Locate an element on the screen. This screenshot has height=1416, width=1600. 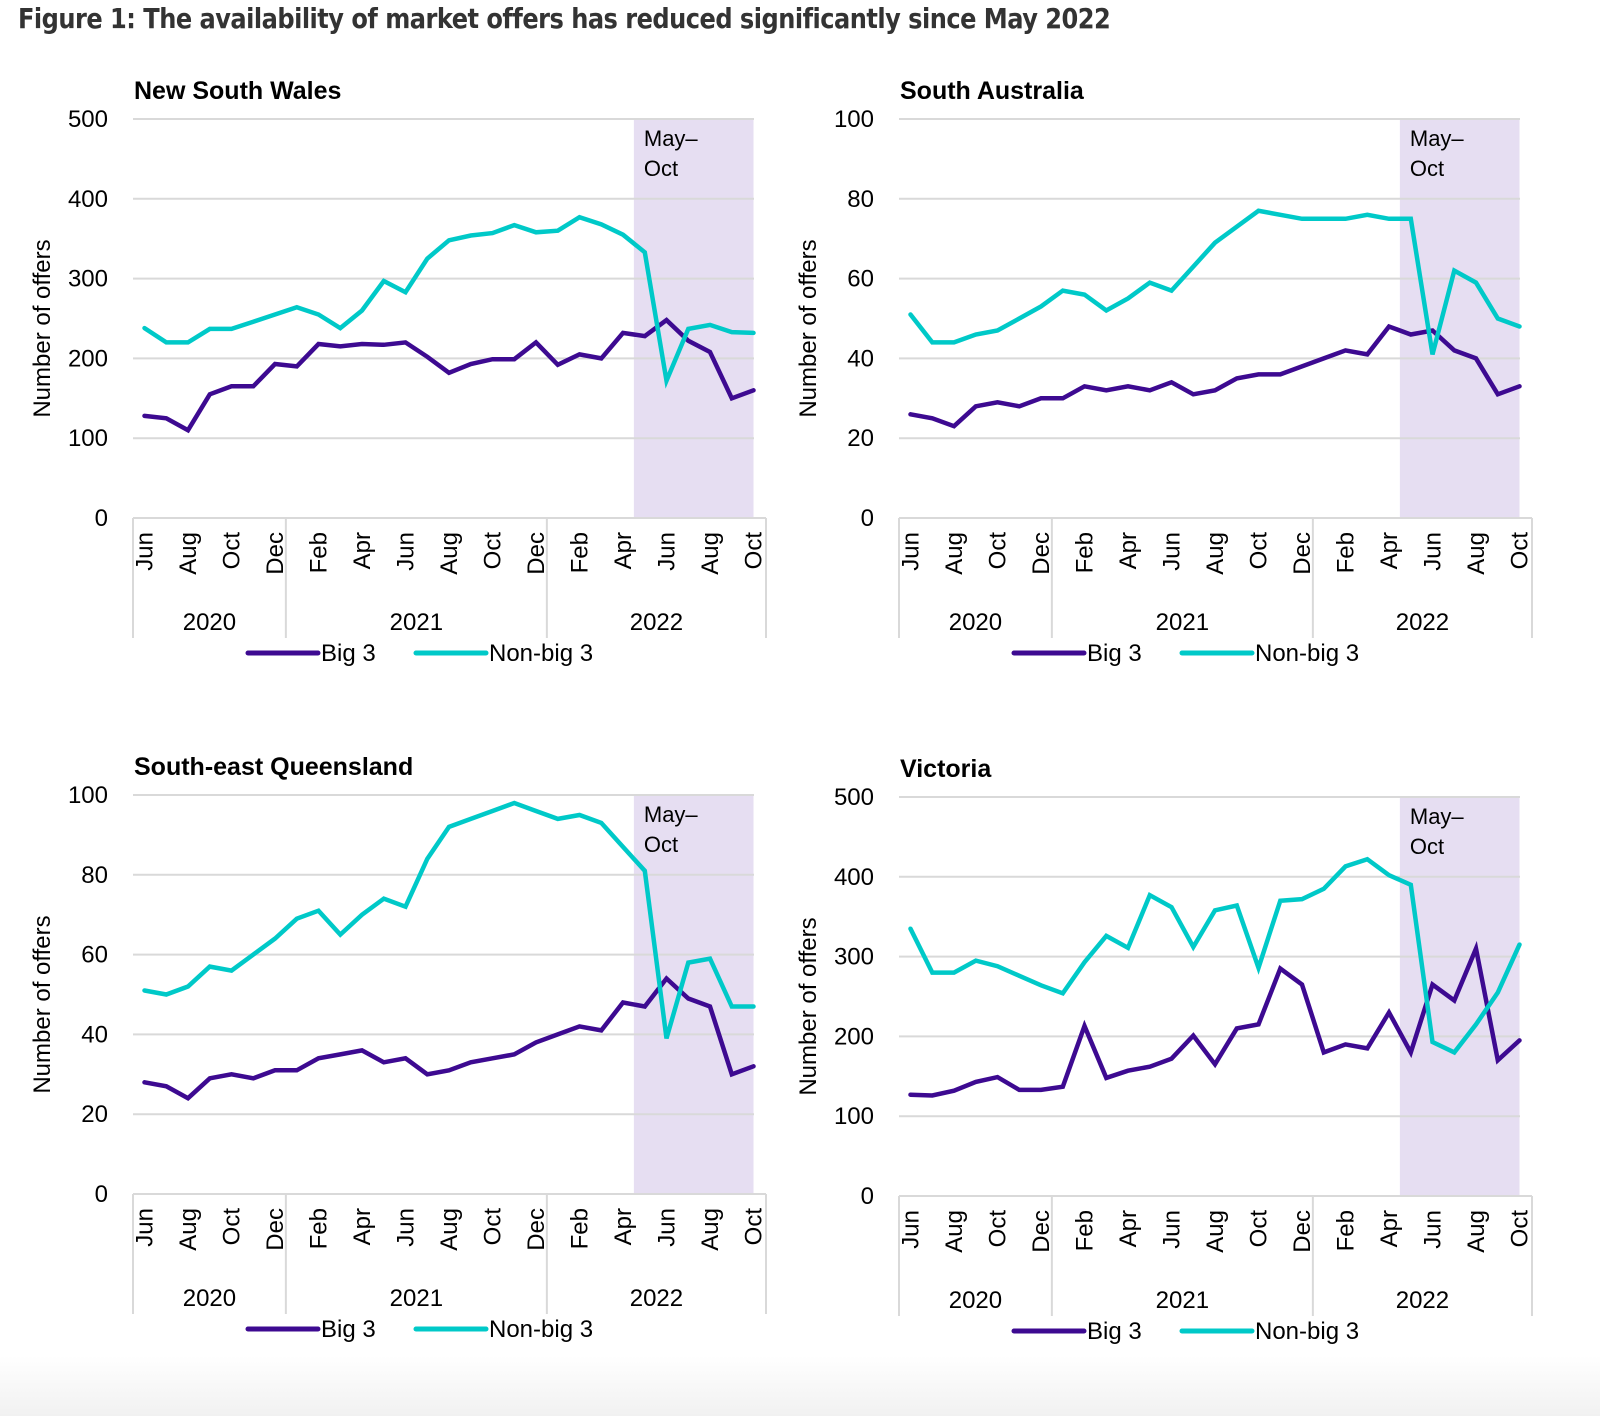
chart-title: Victoria is located at coordinates (946, 769).